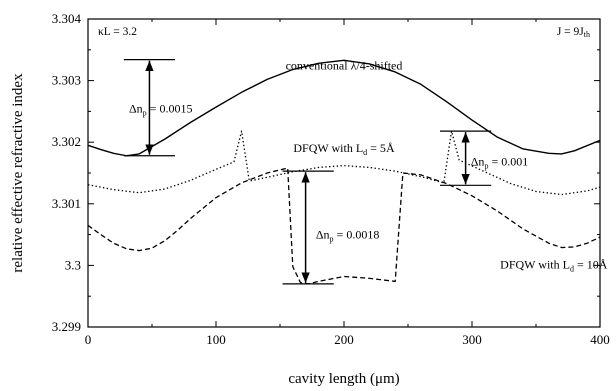 The image size is (616, 391). Describe the element at coordinates (18, 173) in the screenshot. I see `y-axis-title: relative effective refractive index` at that location.